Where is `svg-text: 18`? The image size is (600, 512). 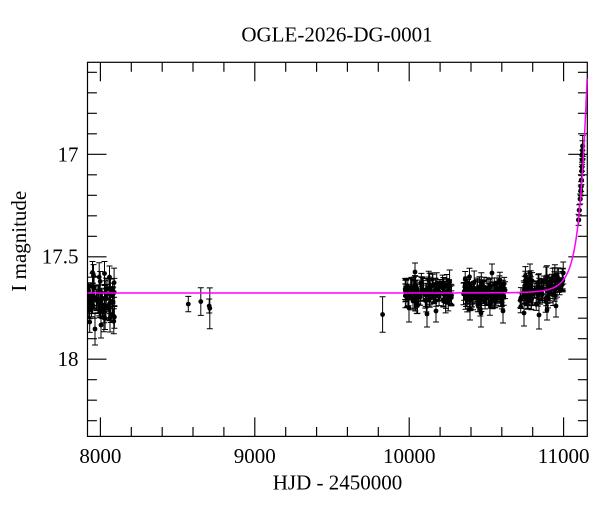
svg-text: 18 is located at coordinates (68, 359).